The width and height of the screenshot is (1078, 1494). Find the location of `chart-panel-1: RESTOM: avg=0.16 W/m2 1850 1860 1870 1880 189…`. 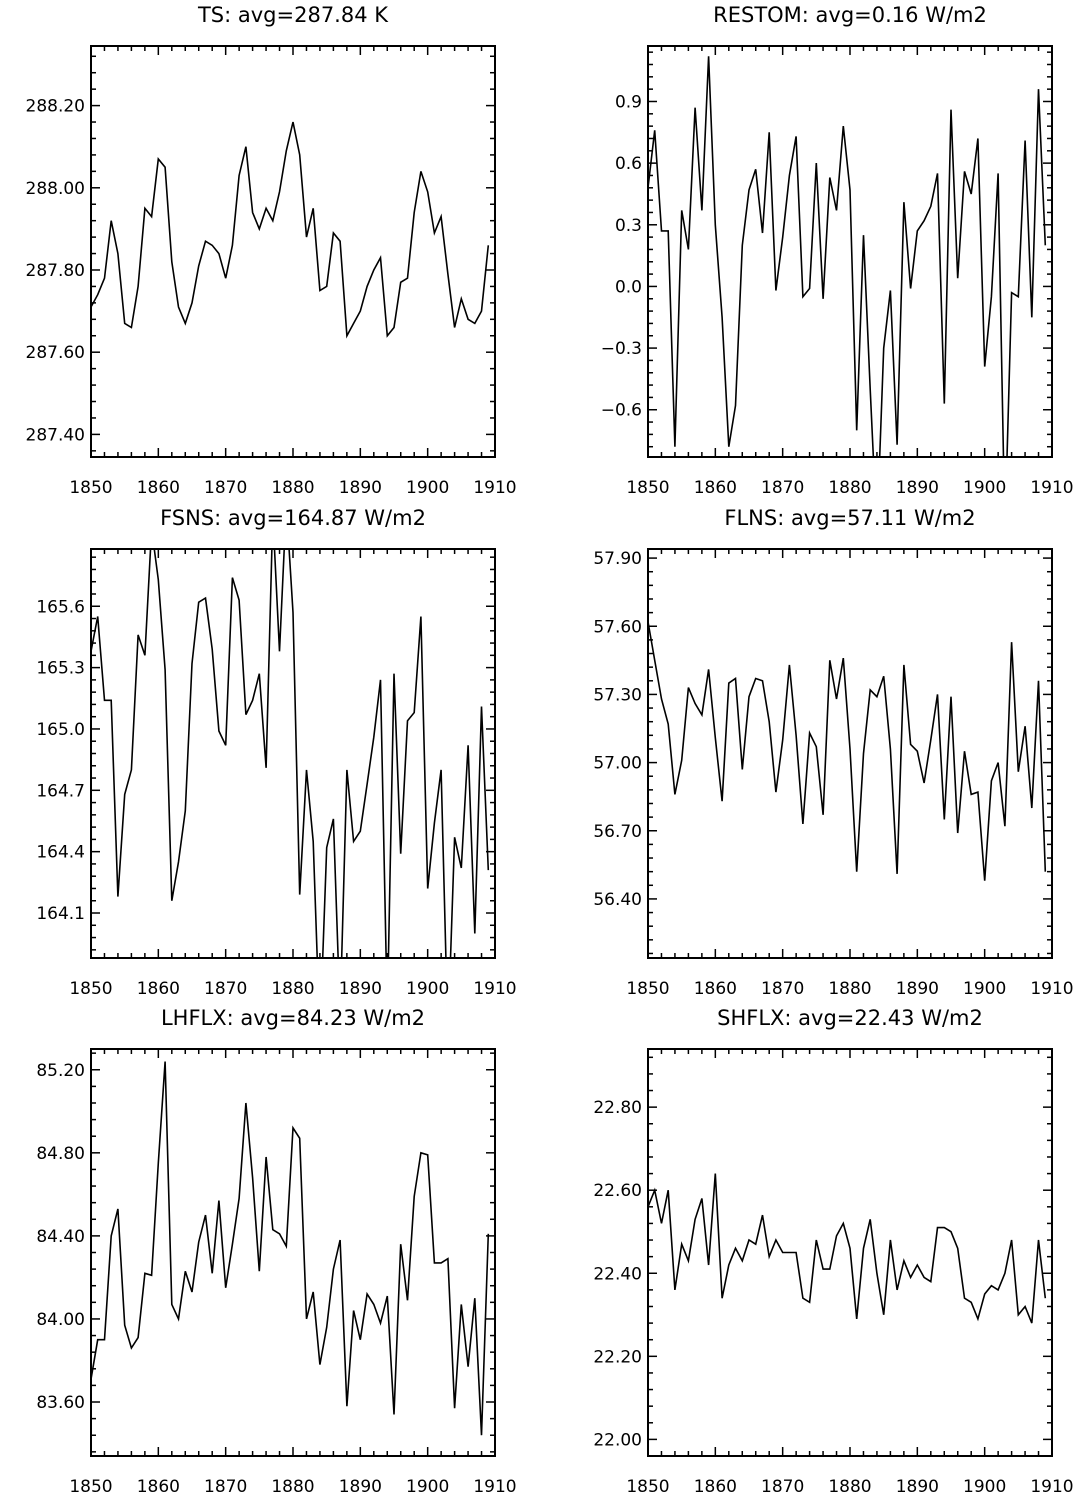

chart-panel-1: RESTOM: avg=0.16 W/m2 1850 1860 1870 1880 189… is located at coordinates (837, 250).